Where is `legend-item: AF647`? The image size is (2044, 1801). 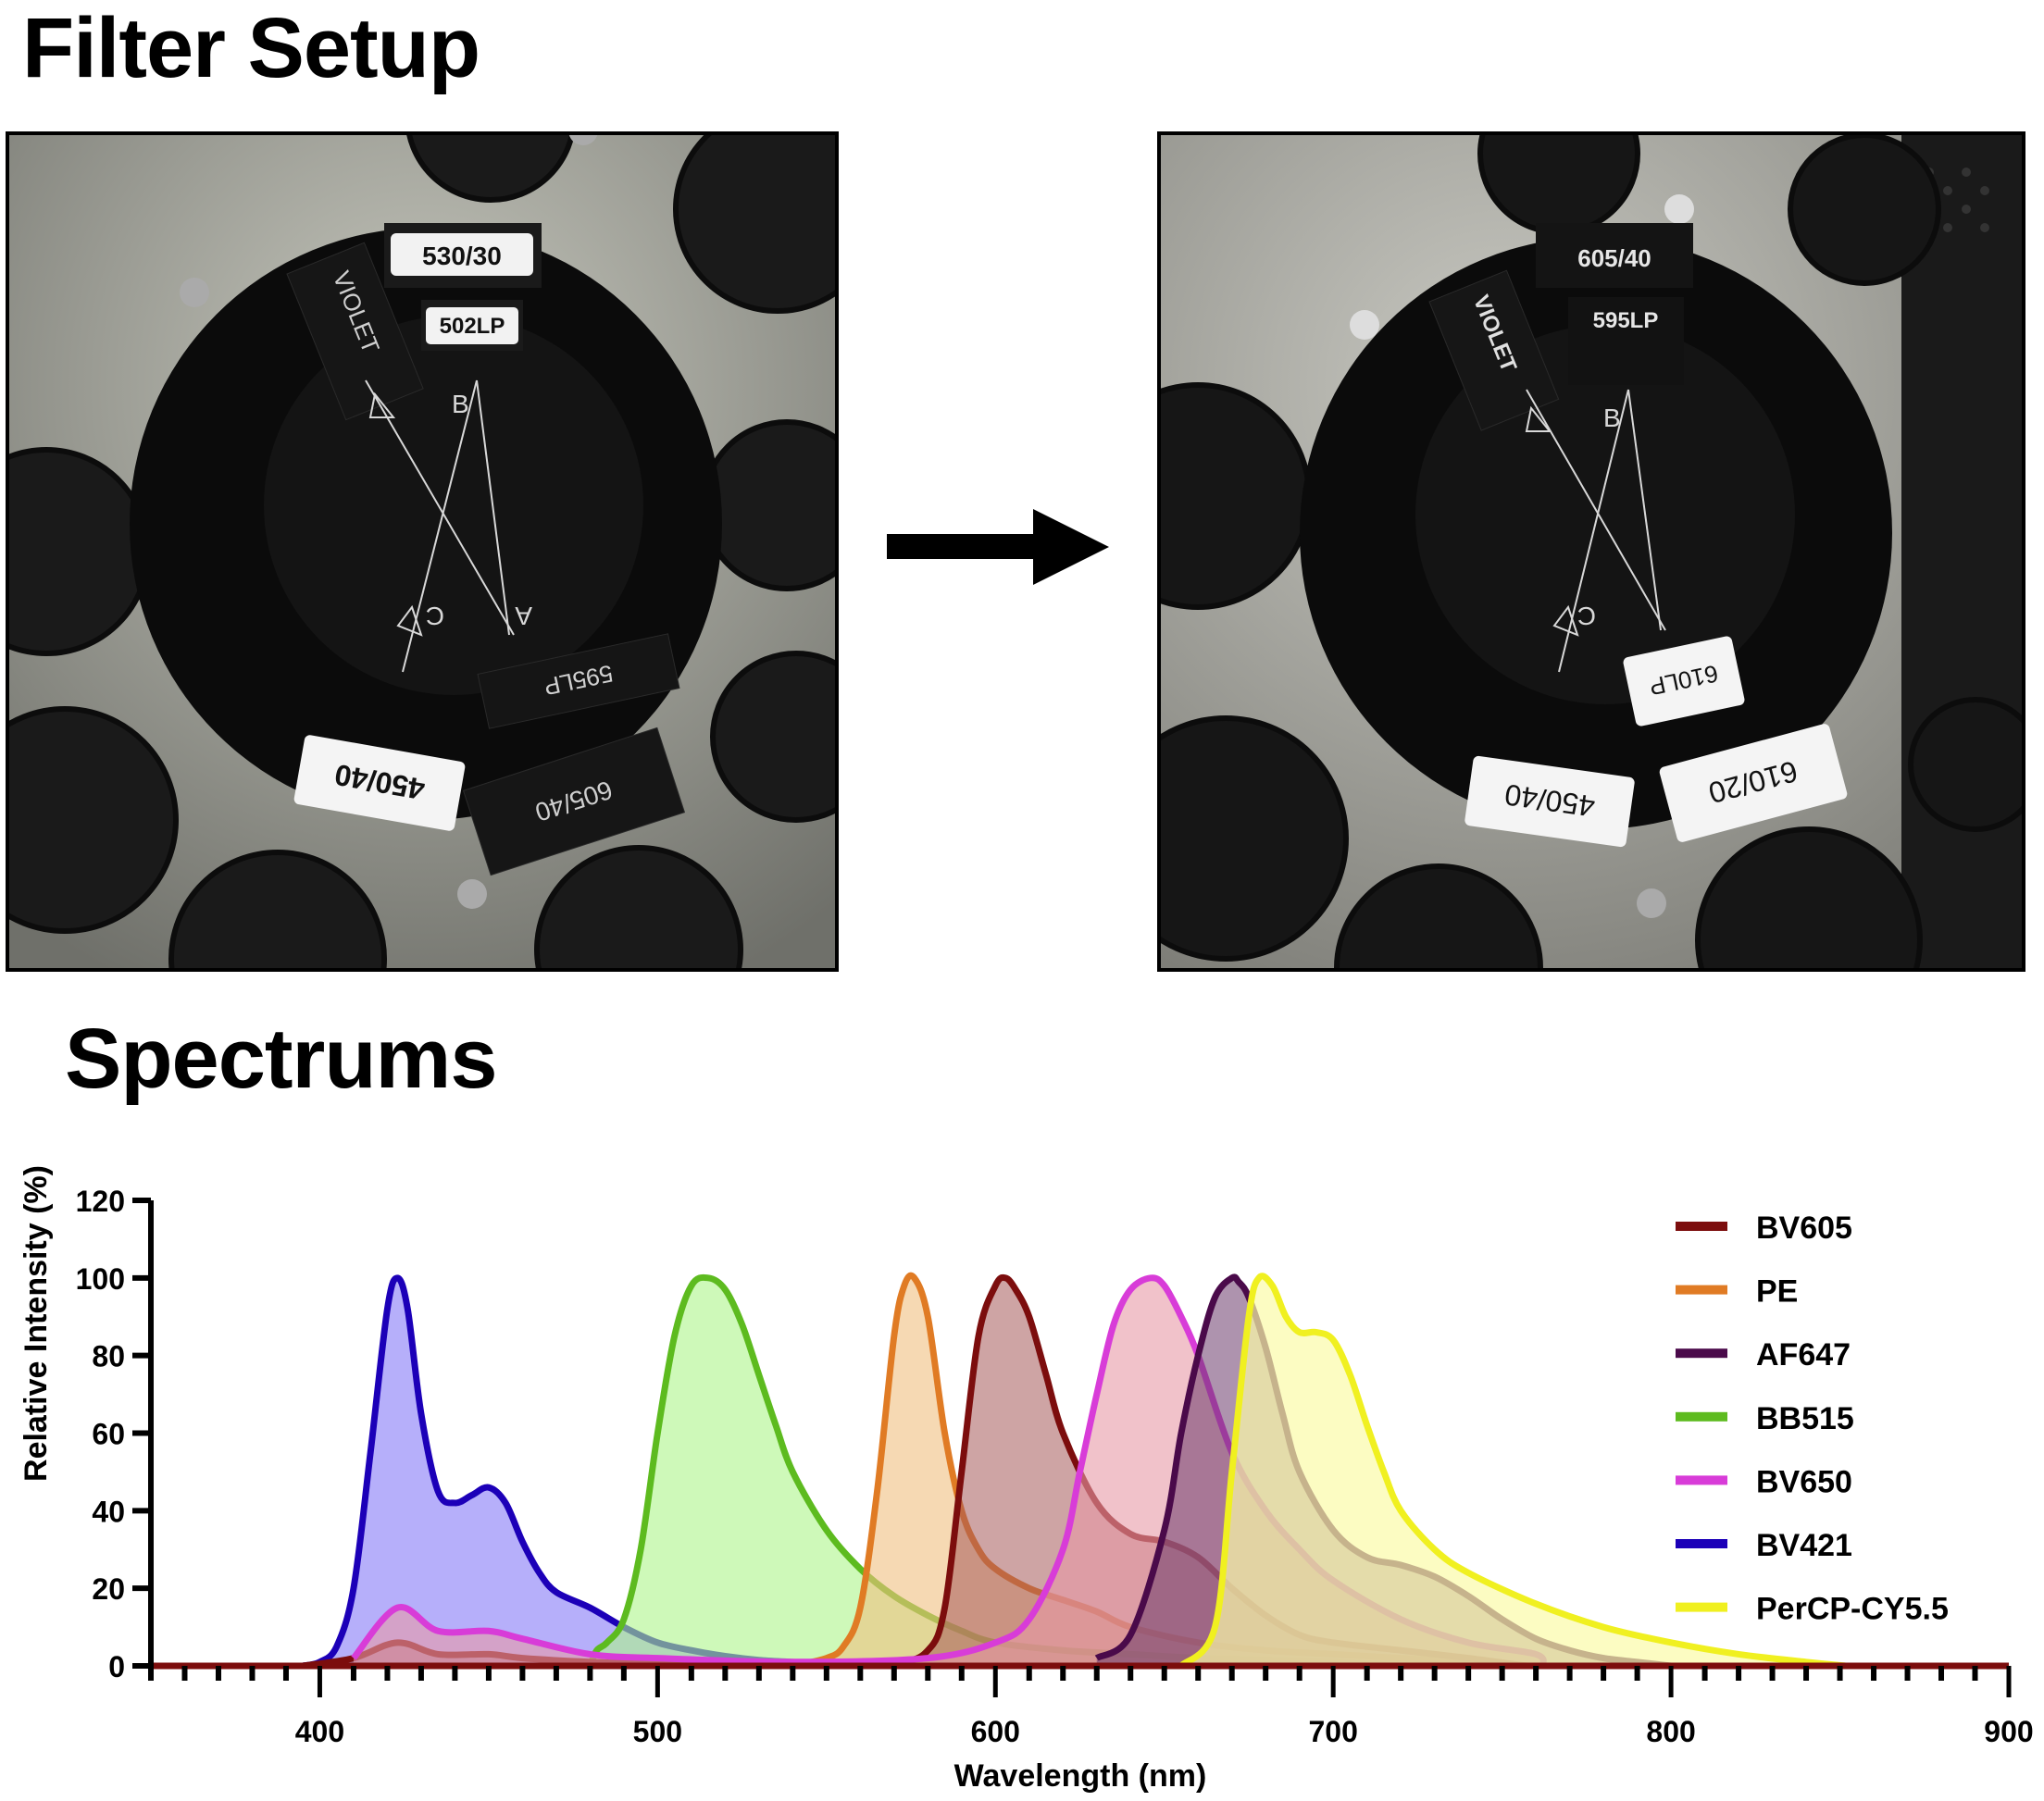
legend-item: AF647 is located at coordinates (1763, 1354).